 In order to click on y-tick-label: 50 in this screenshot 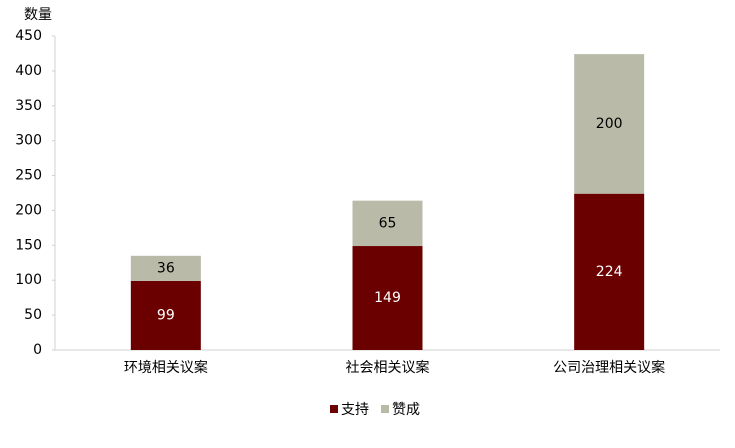, I will do `click(33, 315)`.